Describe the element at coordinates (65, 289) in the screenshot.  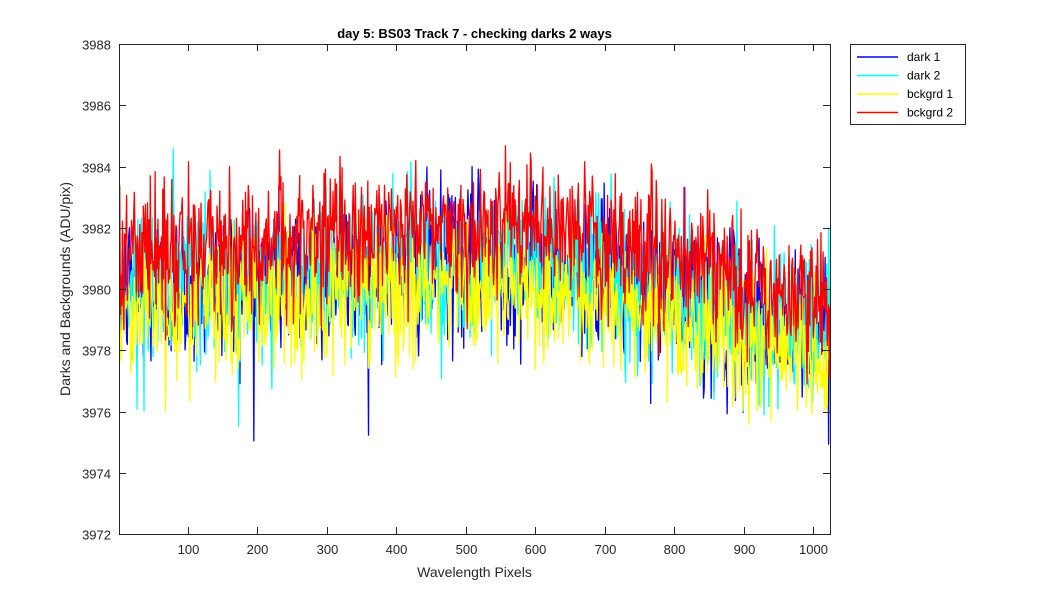
I see `y-axis-label: Darks and Backgrounds (ADU/pix)` at that location.